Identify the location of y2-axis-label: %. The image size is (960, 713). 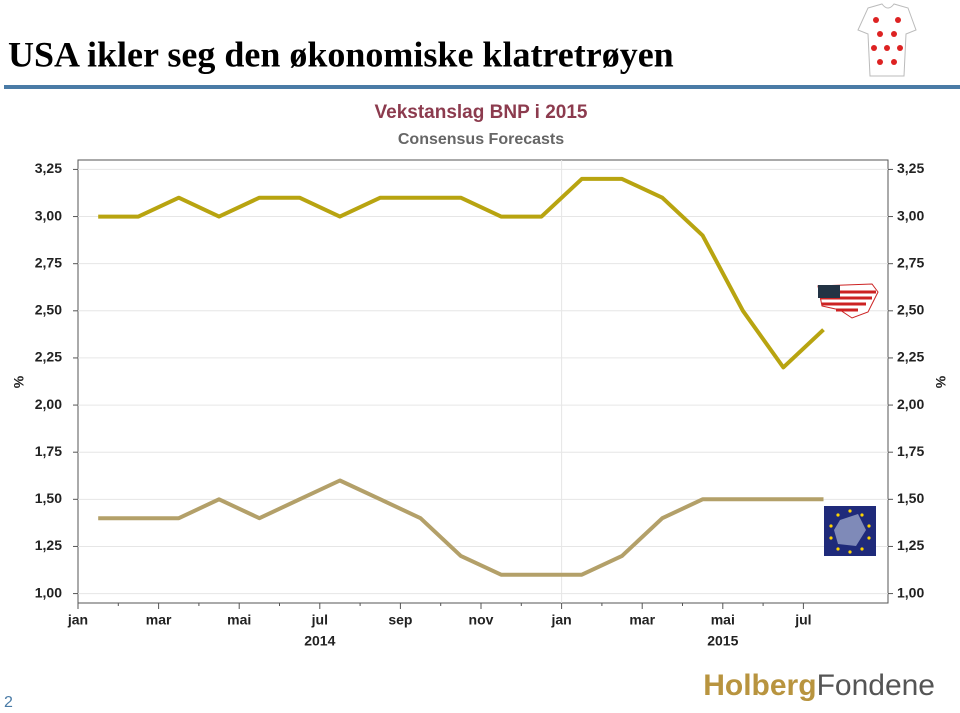
(941, 381).